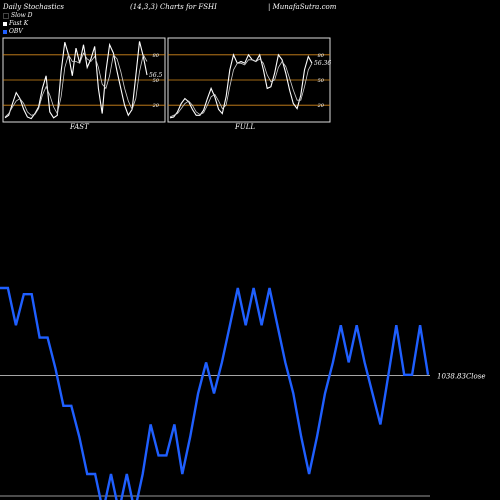 This screenshot has width=500, height=500. I want to click on full-level-label: 80, so click(321, 56).